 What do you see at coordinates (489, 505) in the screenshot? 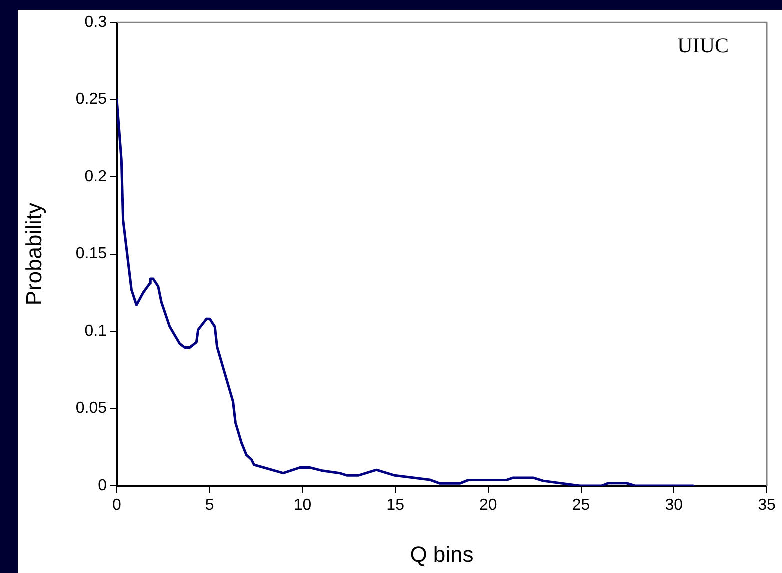
I see `x-tick-label: 20` at bounding box center [489, 505].